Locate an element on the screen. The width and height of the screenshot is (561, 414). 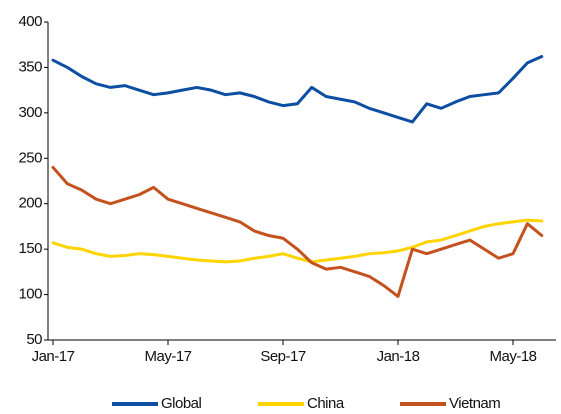
legend-label: China is located at coordinates (326, 403).